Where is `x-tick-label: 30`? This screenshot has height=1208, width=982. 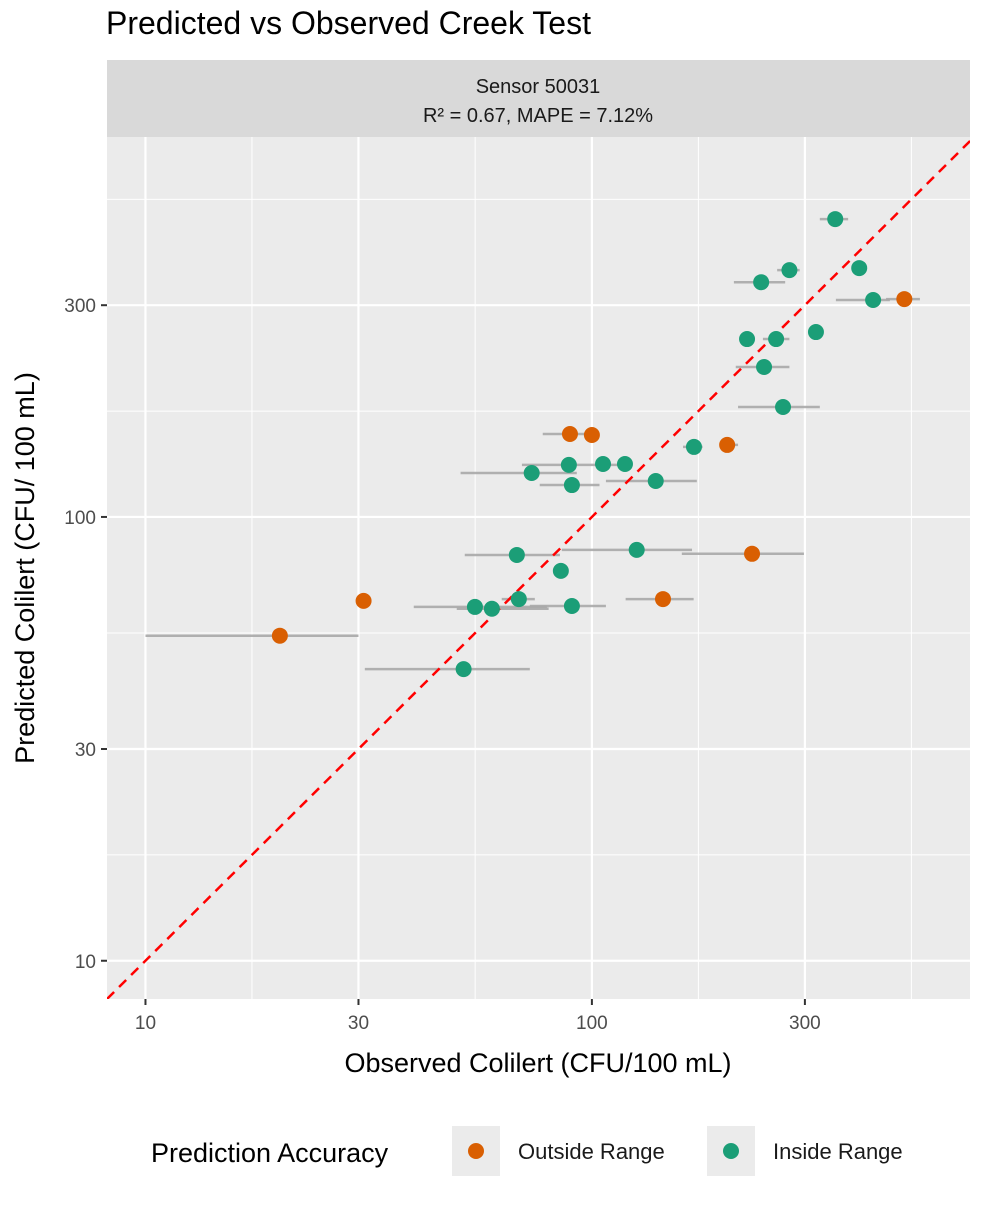
x-tick-label: 30 is located at coordinates (358, 1023).